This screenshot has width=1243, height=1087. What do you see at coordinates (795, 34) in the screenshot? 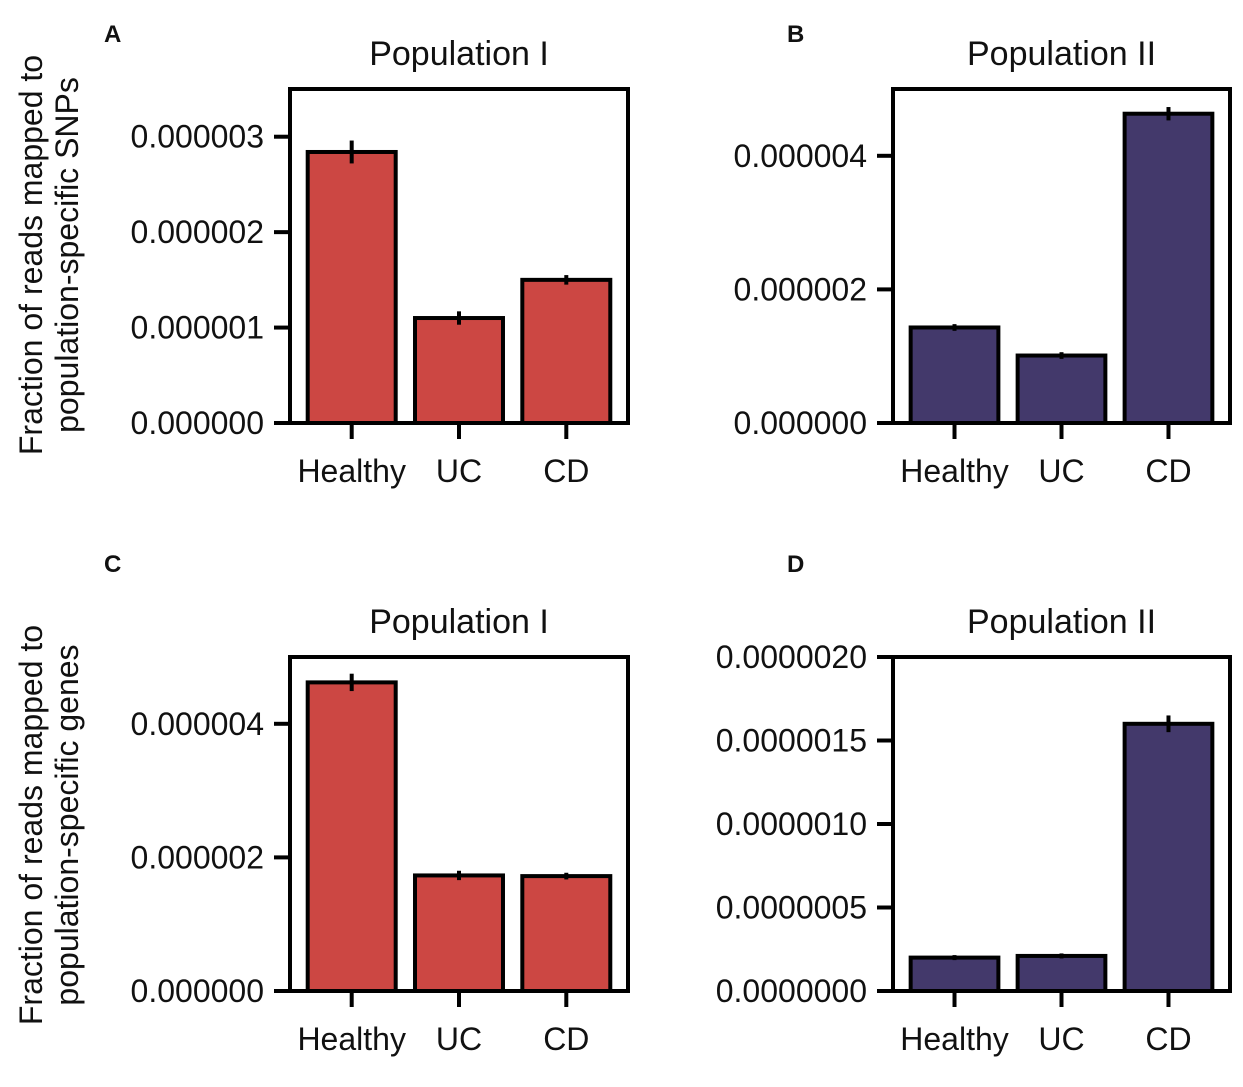
I see `panel-letter-b: B` at bounding box center [795, 34].